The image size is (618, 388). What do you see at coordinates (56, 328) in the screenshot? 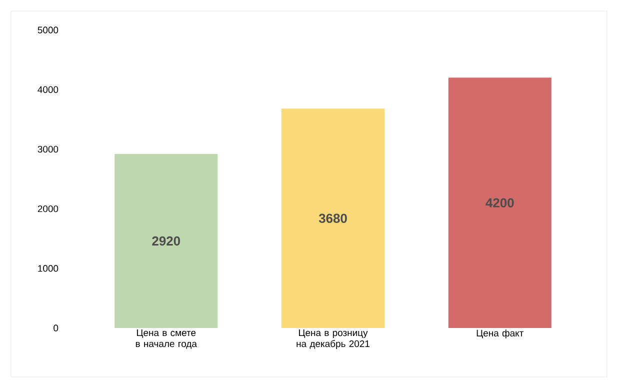
I see `y-tick-label: 0` at bounding box center [56, 328].